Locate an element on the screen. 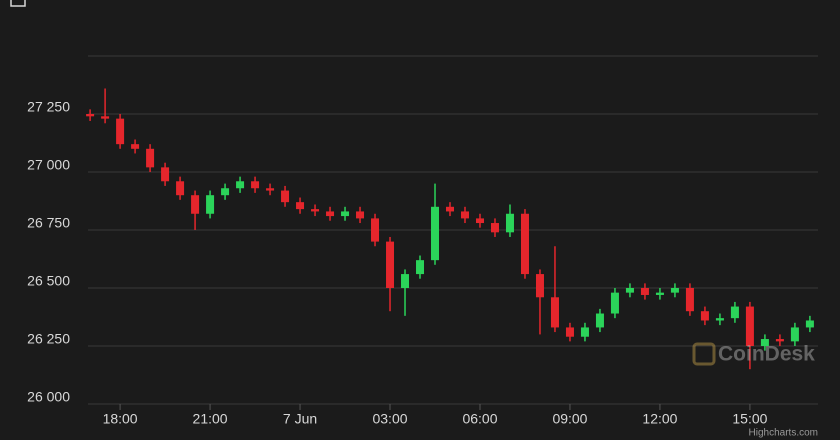 The image size is (840, 440). x-tick-label: 03:00 is located at coordinates (389, 419).